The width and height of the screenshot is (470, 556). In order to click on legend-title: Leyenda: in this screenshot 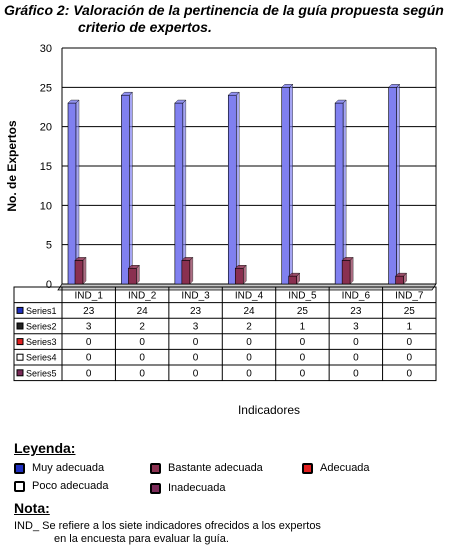, I will do `click(45, 448)`.